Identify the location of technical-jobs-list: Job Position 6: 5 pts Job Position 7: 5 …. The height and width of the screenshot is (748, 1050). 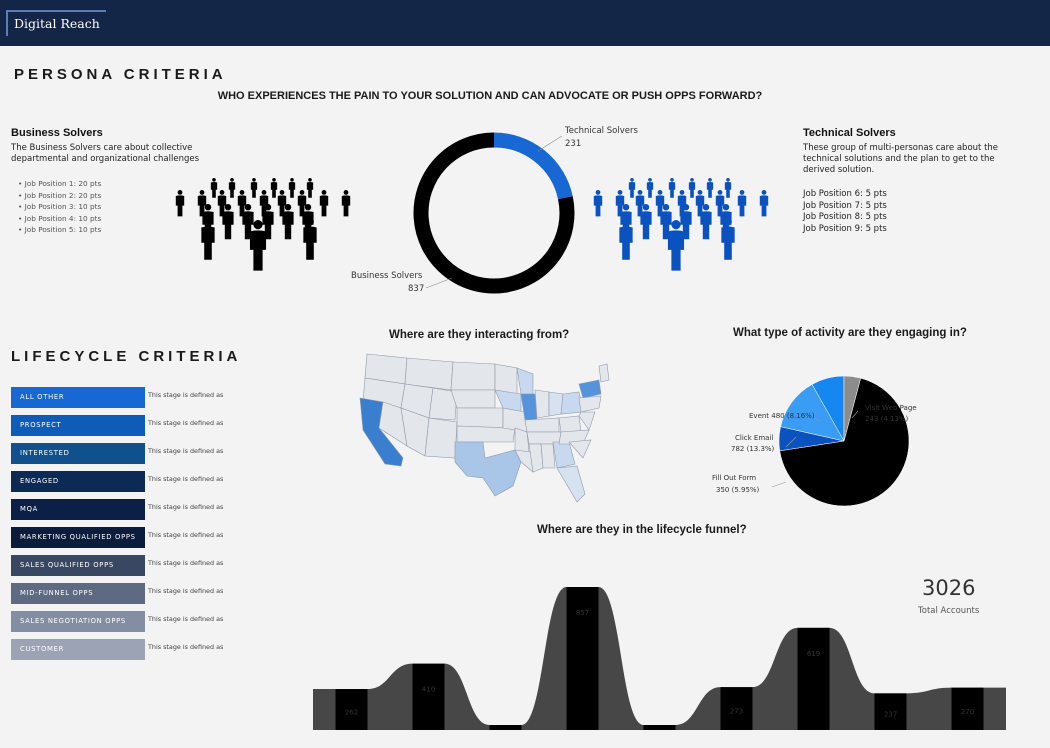
(845, 212).